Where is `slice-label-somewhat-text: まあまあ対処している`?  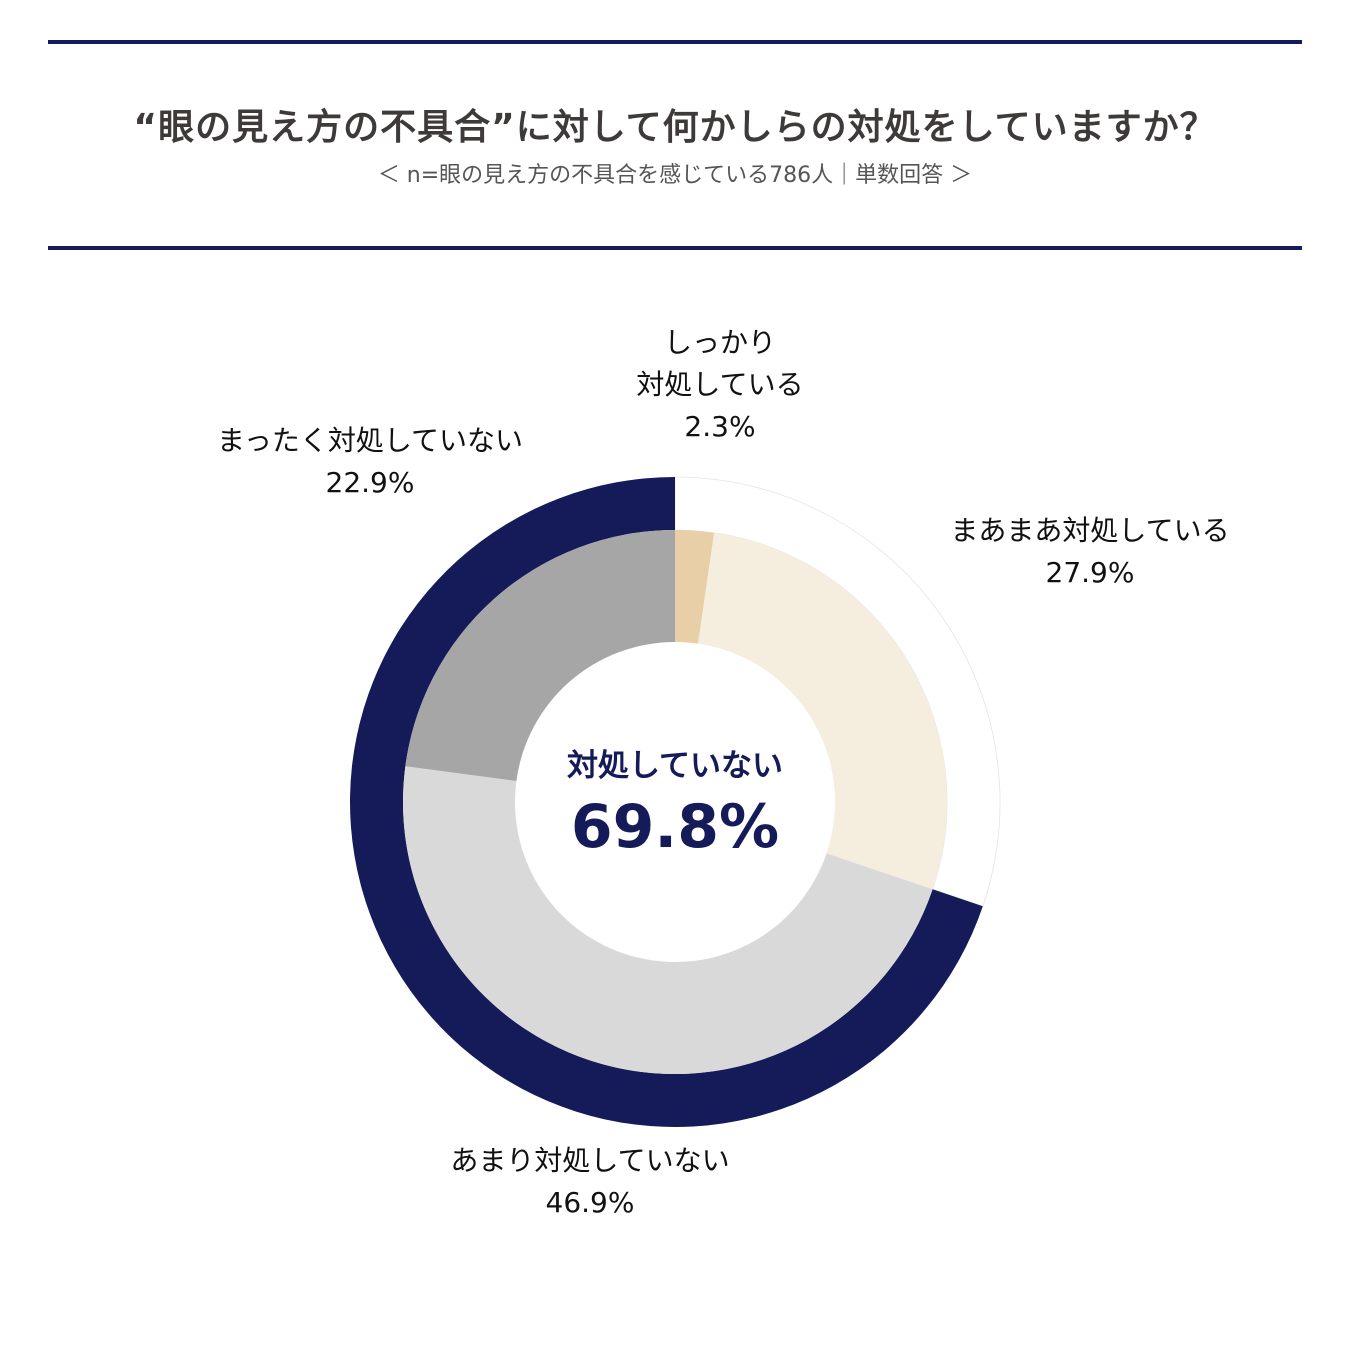 slice-label-somewhat-text: まあまあ対処している is located at coordinates (1090, 530).